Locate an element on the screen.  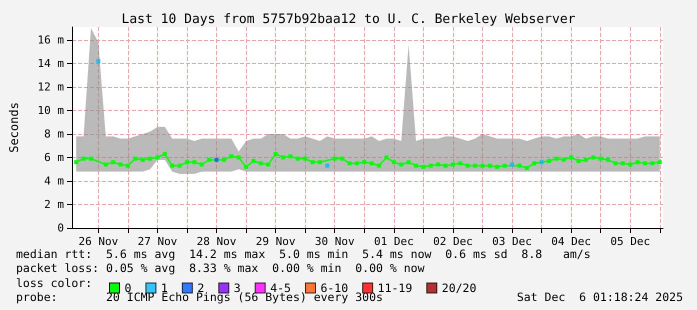
x-tick-label: 28 Nov is located at coordinates (216, 241).